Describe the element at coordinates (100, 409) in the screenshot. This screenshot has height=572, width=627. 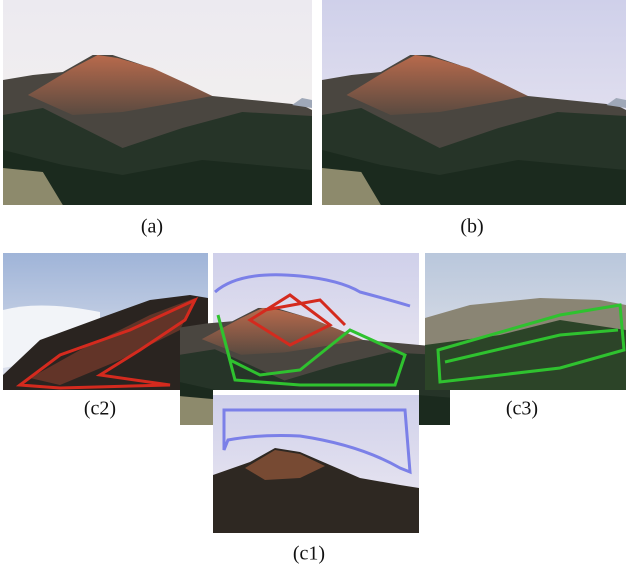
I see `panel-label: (c2)` at that location.